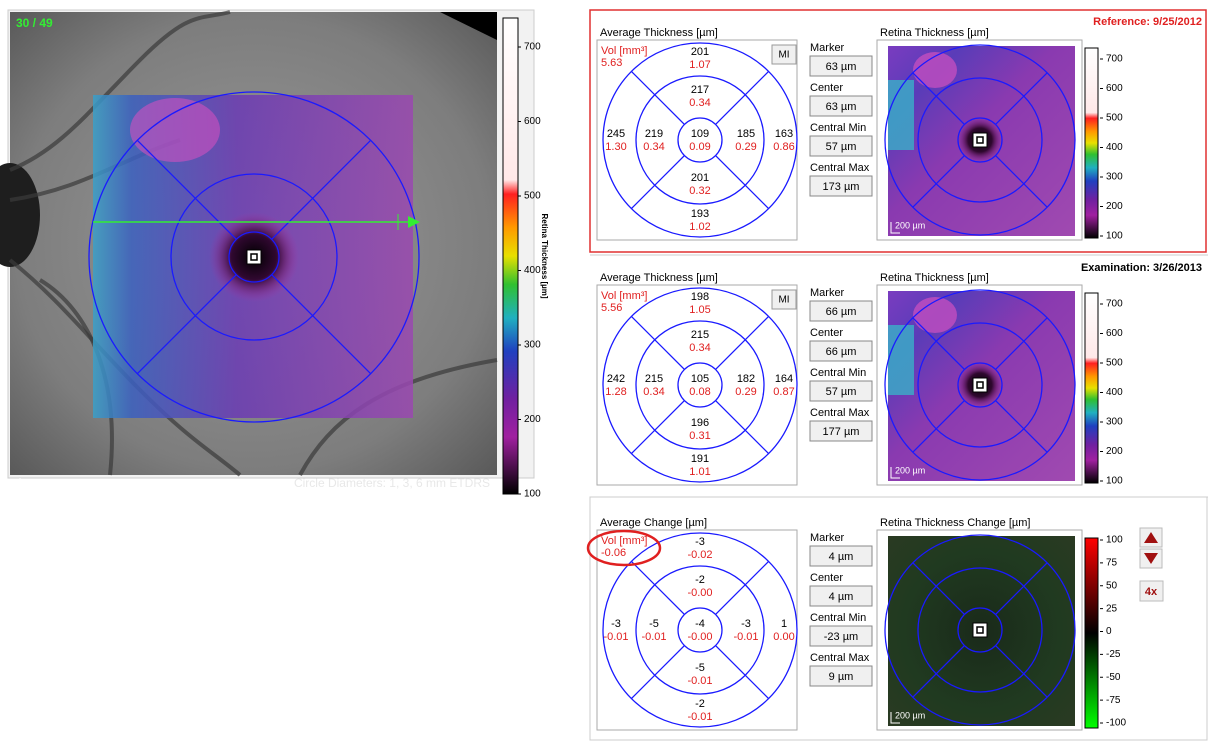 The height and width of the screenshot is (742, 1208). I want to click on sector-volume: 1.30, so click(615, 147).